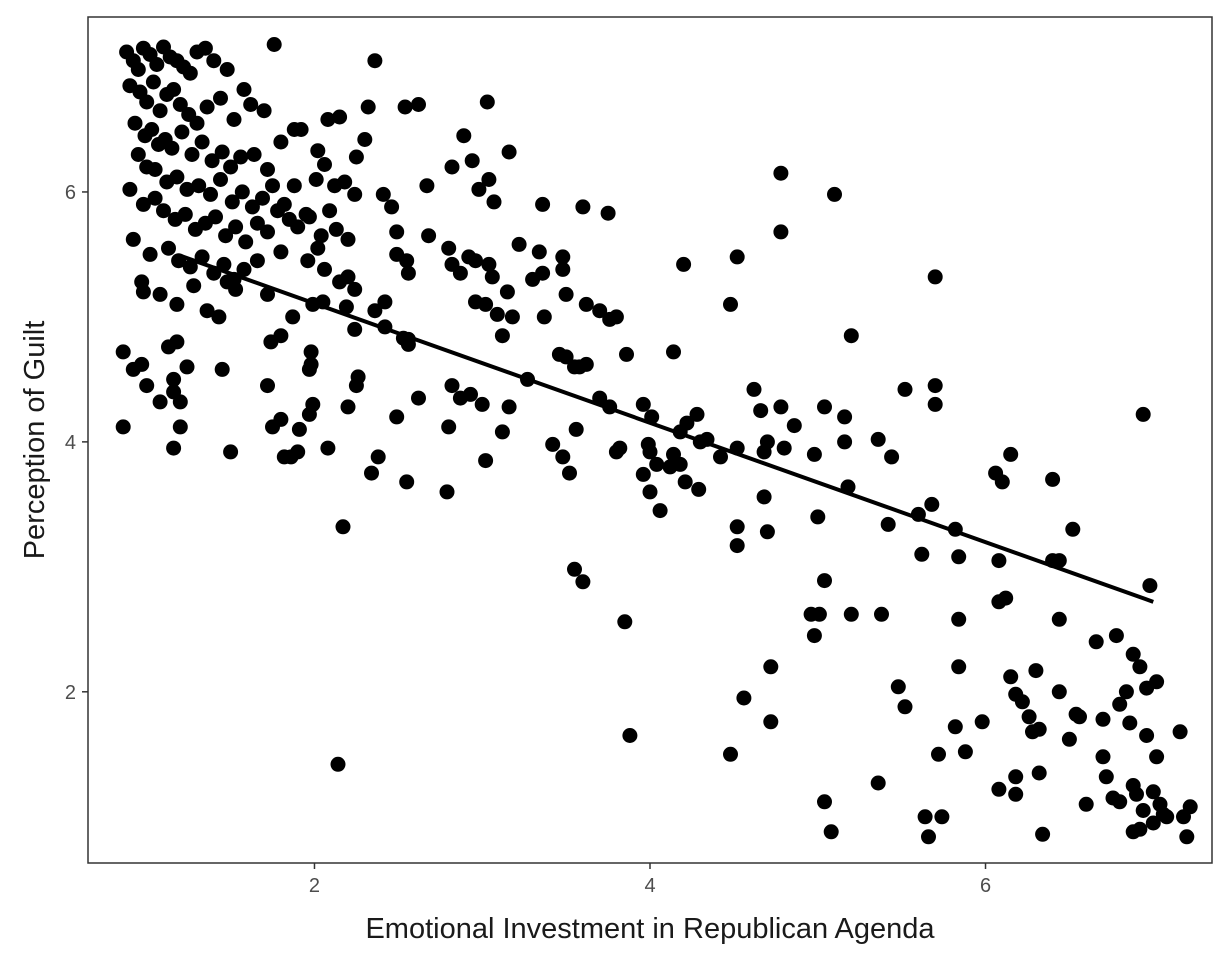 This screenshot has width=1230, height=961. Describe the element at coordinates (649, 886) in the screenshot. I see `x-tick-label: 4` at that location.